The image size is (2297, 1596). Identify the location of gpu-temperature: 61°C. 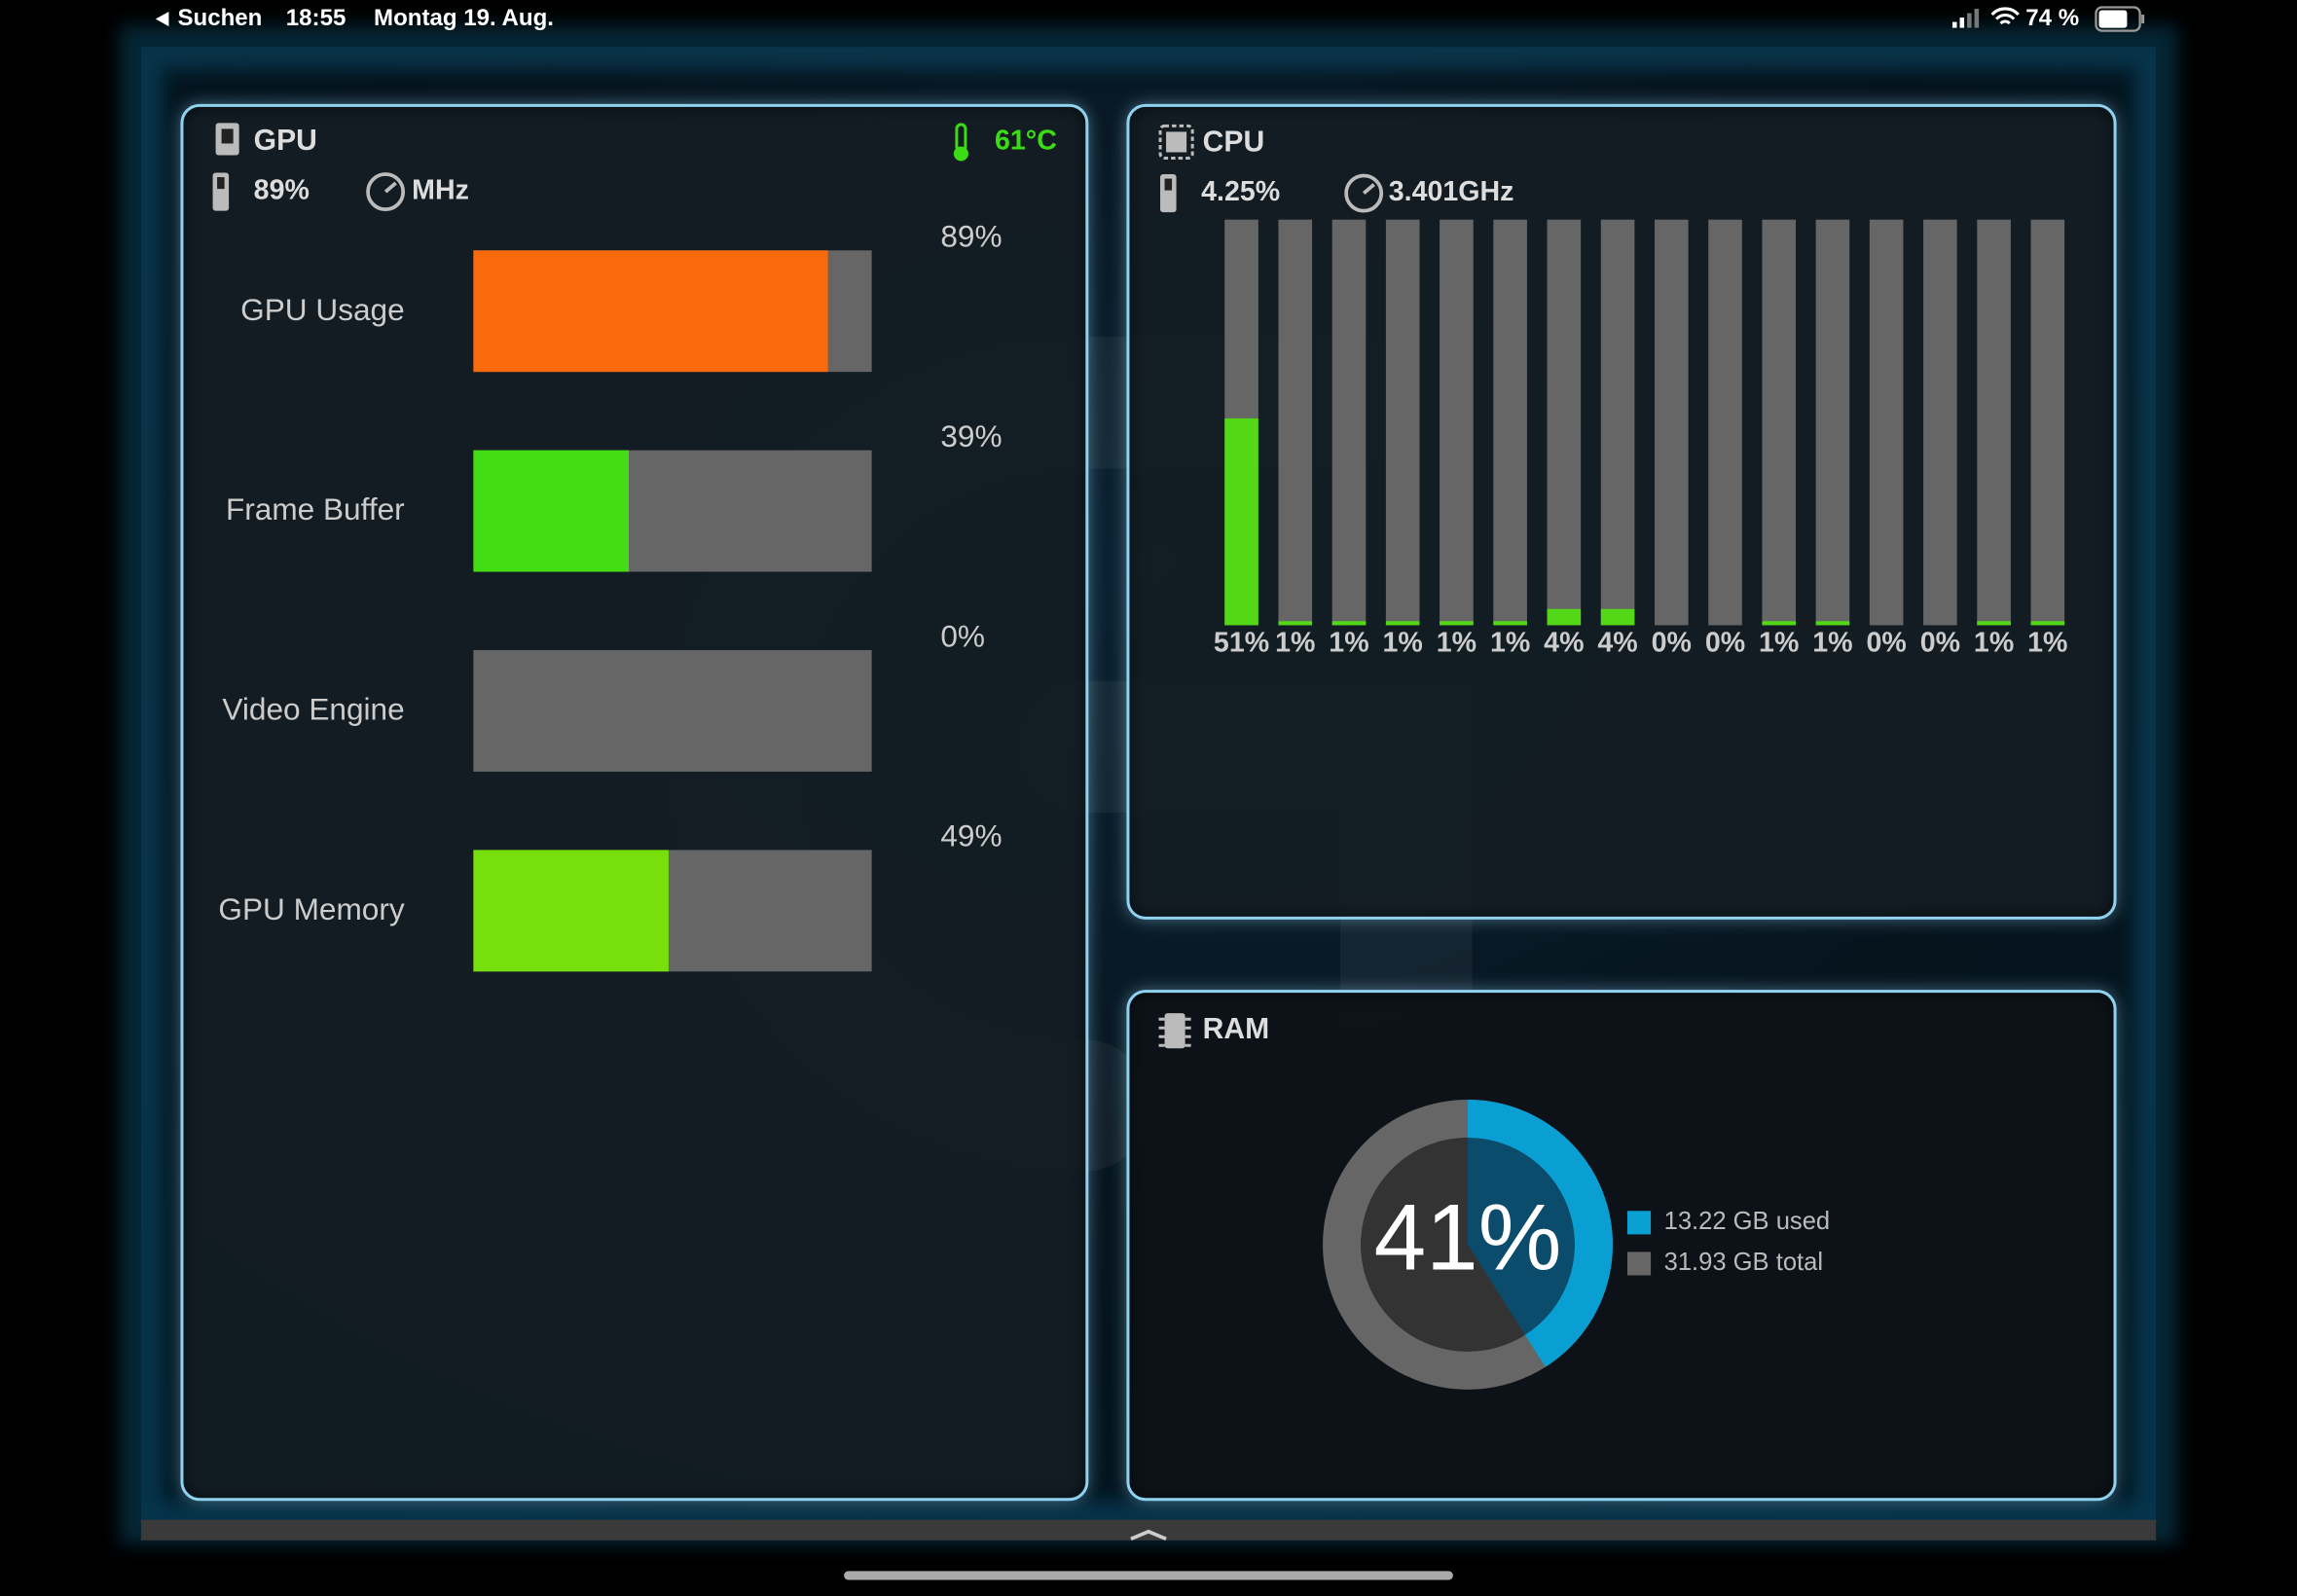
(1026, 140).